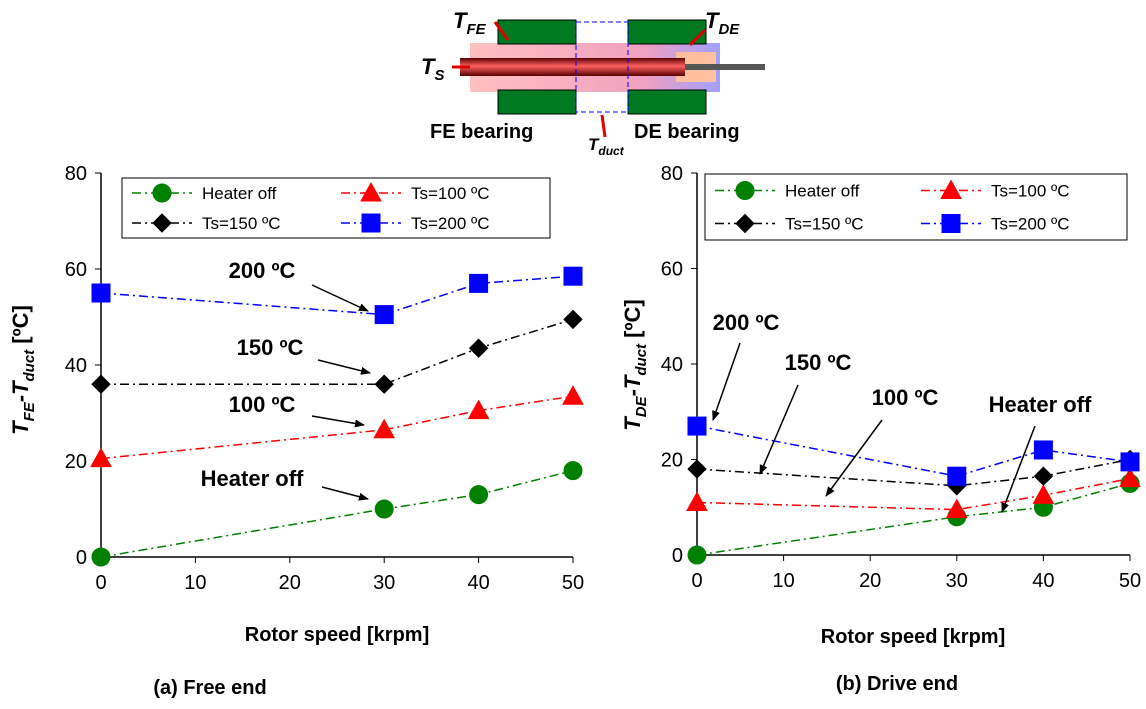 This screenshot has height=709, width=1146. Describe the element at coordinates (572, 67) in the screenshot. I see `rotor` at that location.